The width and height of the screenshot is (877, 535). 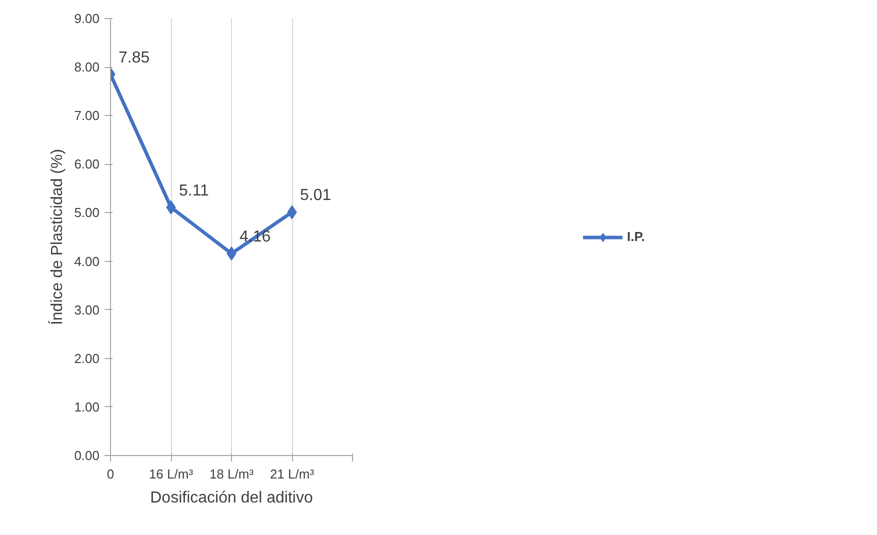 What do you see at coordinates (87, 212) in the screenshot?
I see `y-tick-label: 5.00` at bounding box center [87, 212].